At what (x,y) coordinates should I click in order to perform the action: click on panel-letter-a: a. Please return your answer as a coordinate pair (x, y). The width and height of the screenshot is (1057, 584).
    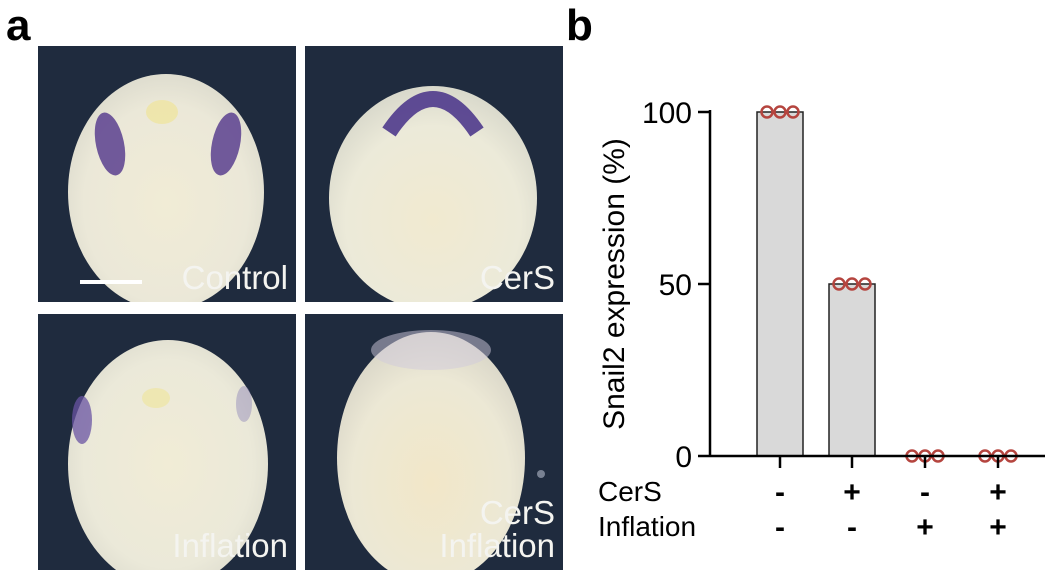
    Looking at the image, I should click on (18, 25).